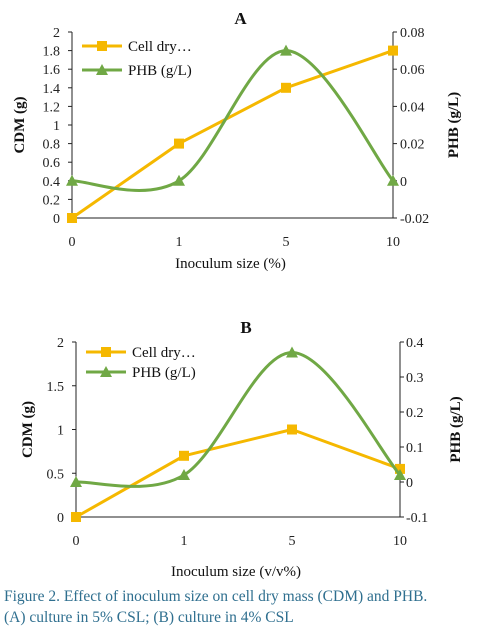 This screenshot has height=631, width=503. I want to click on left-tick-label: 1.4, so click(52, 89).